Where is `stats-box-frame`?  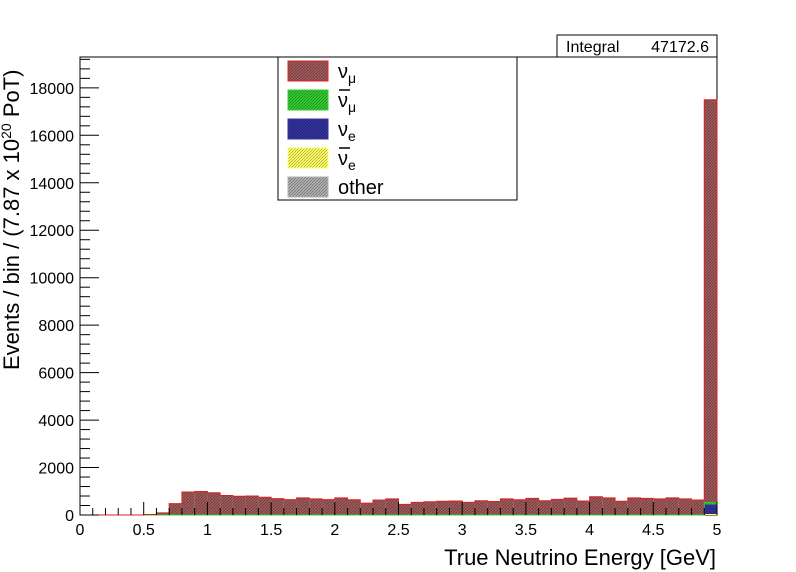 stats-box-frame is located at coordinates (637, 46).